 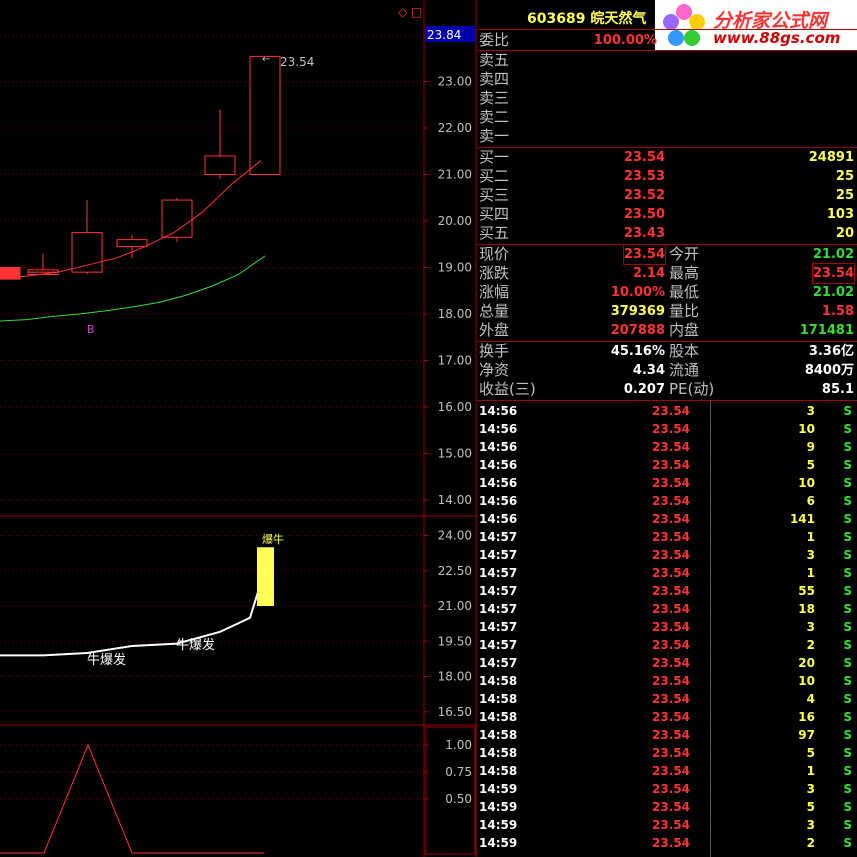 I want to click on fund-label: 净资, so click(x=494, y=370).